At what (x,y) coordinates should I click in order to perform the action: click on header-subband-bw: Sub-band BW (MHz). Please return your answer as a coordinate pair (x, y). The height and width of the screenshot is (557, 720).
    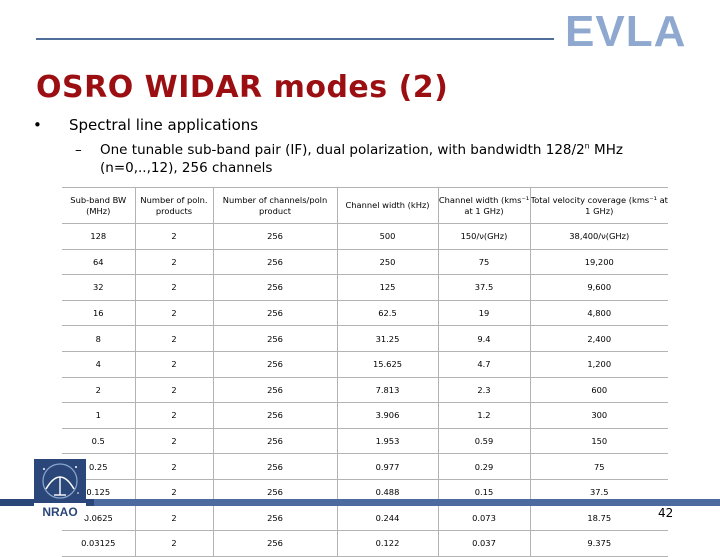
    Looking at the image, I should click on (99, 205).